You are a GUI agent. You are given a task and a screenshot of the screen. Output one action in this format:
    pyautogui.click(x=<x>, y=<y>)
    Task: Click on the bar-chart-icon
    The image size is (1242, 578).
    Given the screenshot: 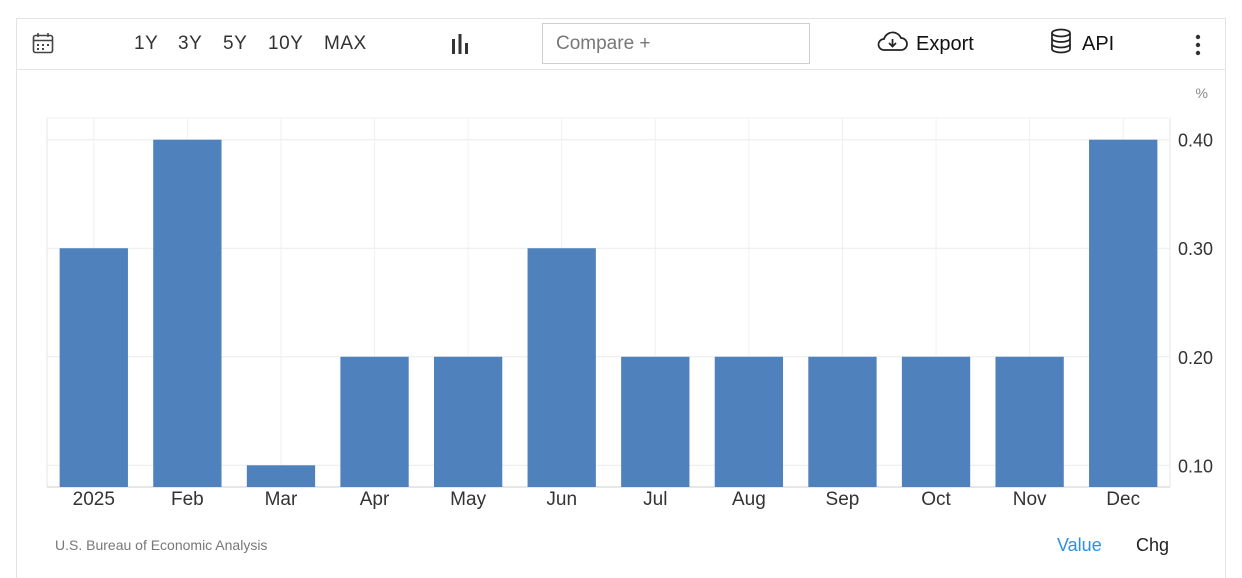 What is the action you would take?
    pyautogui.click(x=460, y=44)
    